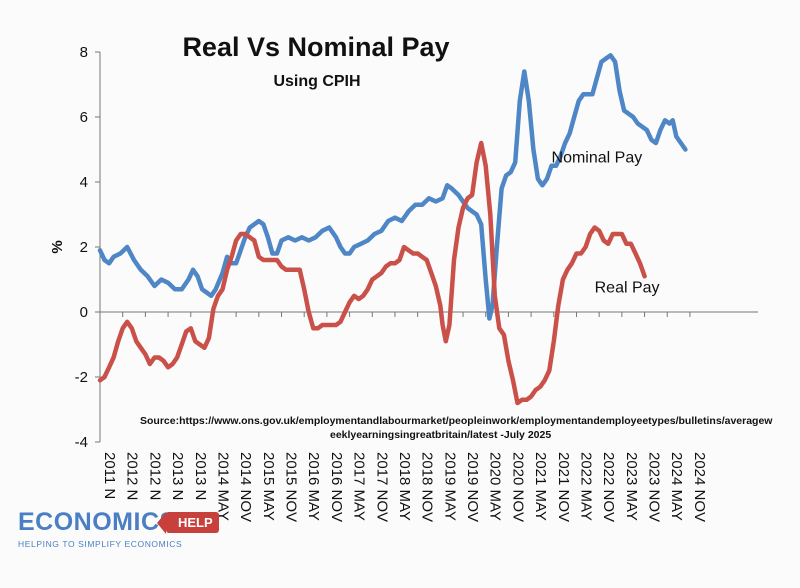 The image size is (800, 588). Describe the element at coordinates (57, 246) in the screenshot. I see `y-axis-label: %` at that location.